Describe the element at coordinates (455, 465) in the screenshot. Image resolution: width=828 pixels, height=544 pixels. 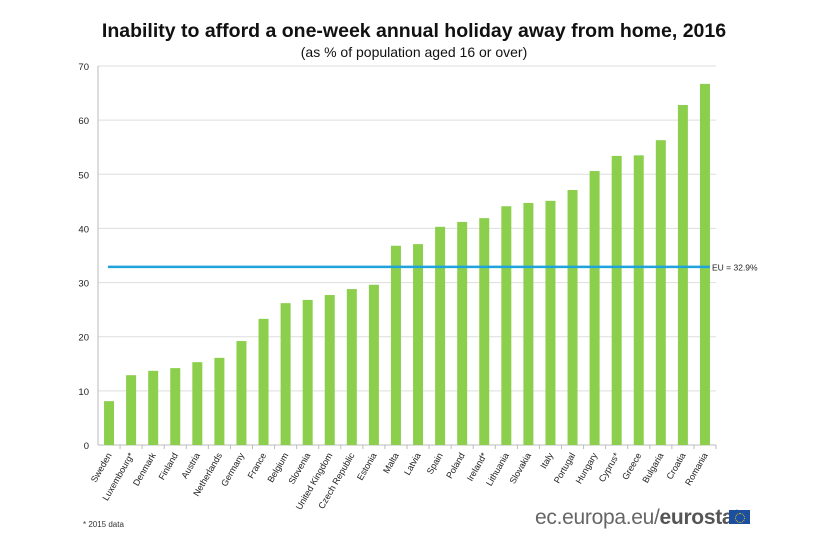
I see `x-tick-label: Poland` at that location.